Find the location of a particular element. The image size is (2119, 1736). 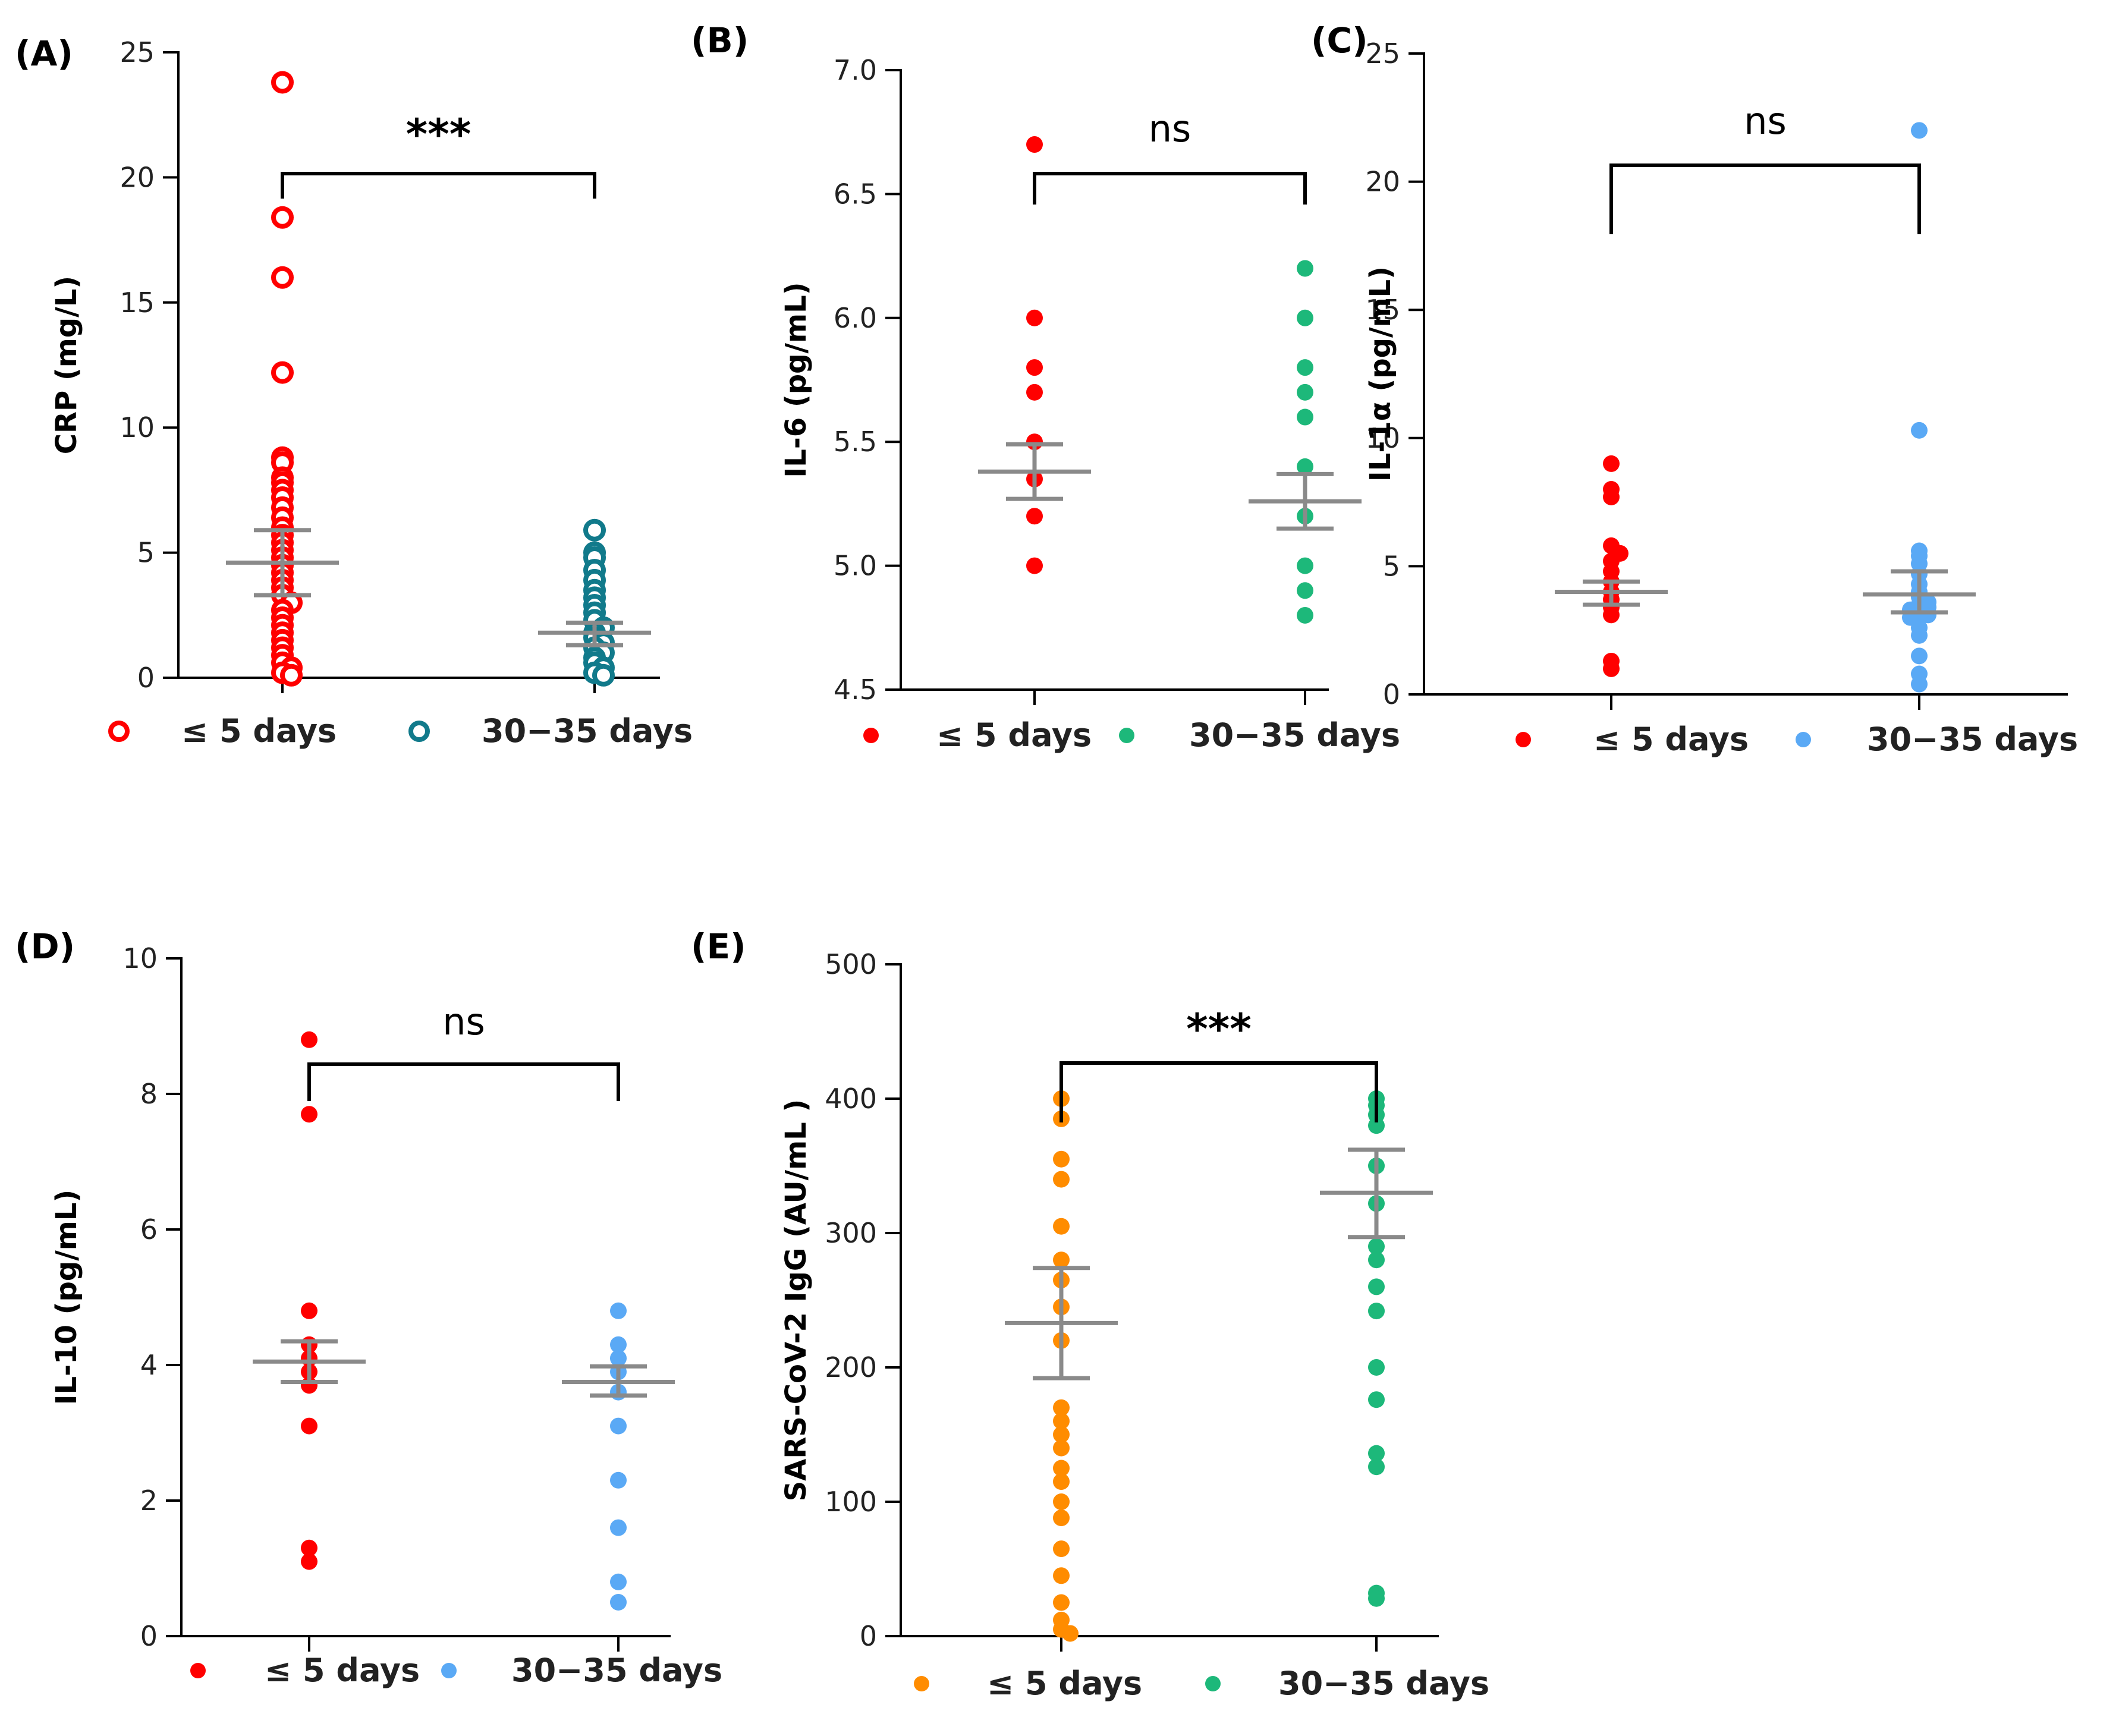

y-axis-label: CRP (mg/L) is located at coordinates (66, 365).